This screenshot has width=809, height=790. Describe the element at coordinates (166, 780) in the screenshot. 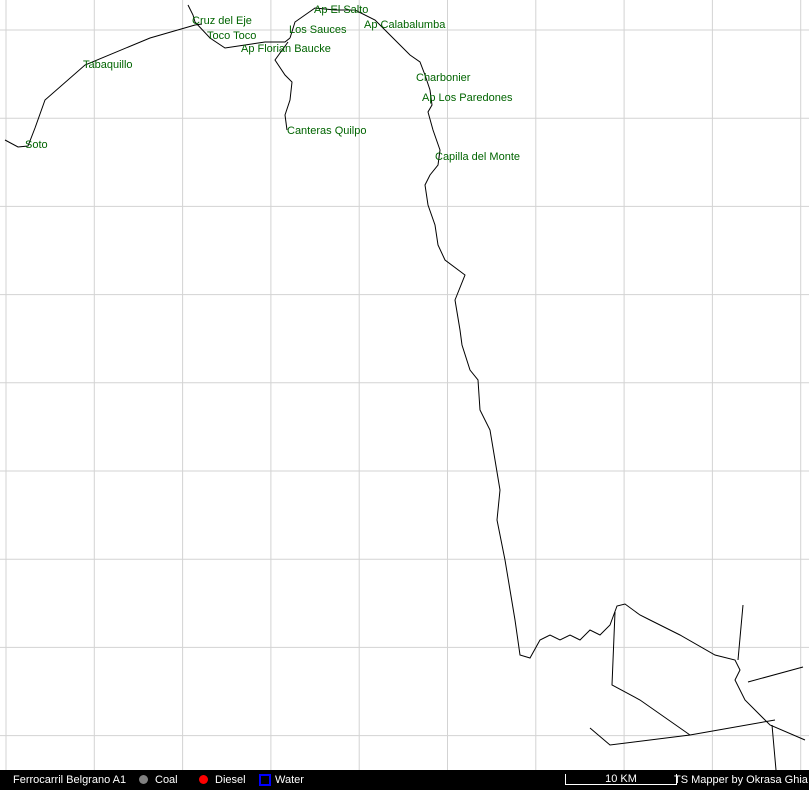

I see `legend-coal: Coal` at that location.